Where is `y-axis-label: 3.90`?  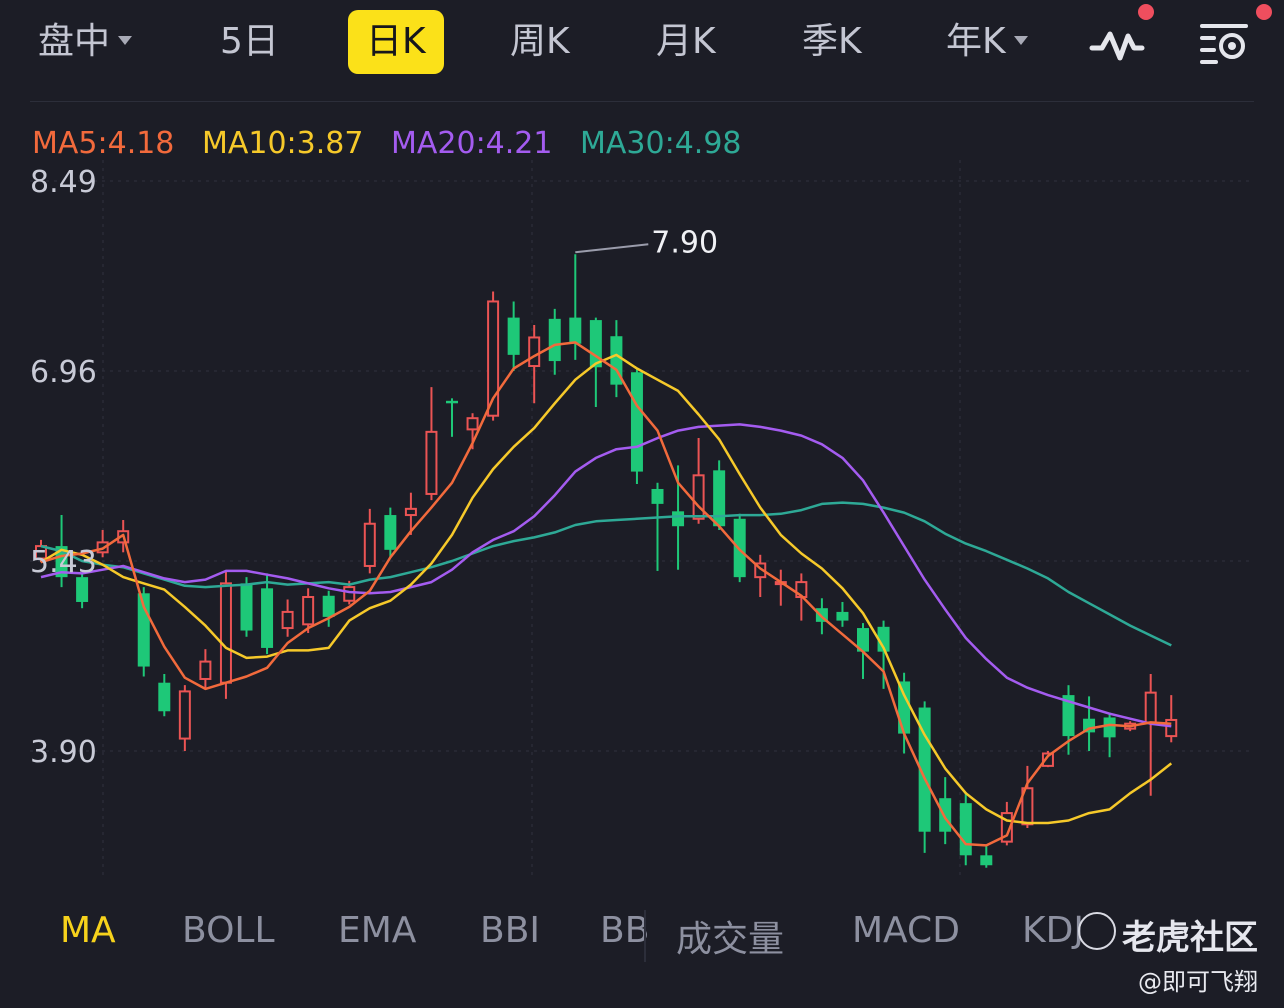 y-axis-label: 3.90 is located at coordinates (63, 752).